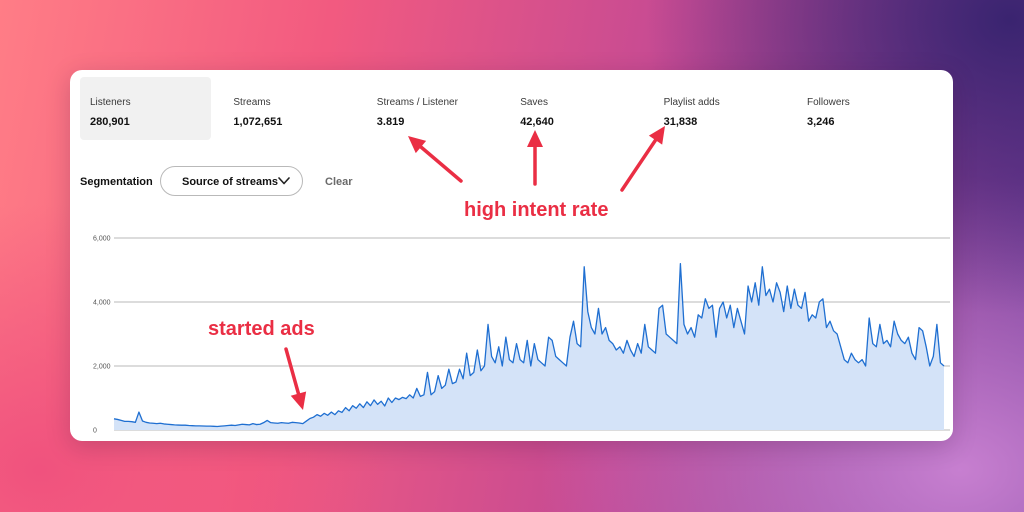 The image size is (1024, 512). What do you see at coordinates (102, 239) in the screenshot?
I see `y-tick-label: 6,000` at bounding box center [102, 239].